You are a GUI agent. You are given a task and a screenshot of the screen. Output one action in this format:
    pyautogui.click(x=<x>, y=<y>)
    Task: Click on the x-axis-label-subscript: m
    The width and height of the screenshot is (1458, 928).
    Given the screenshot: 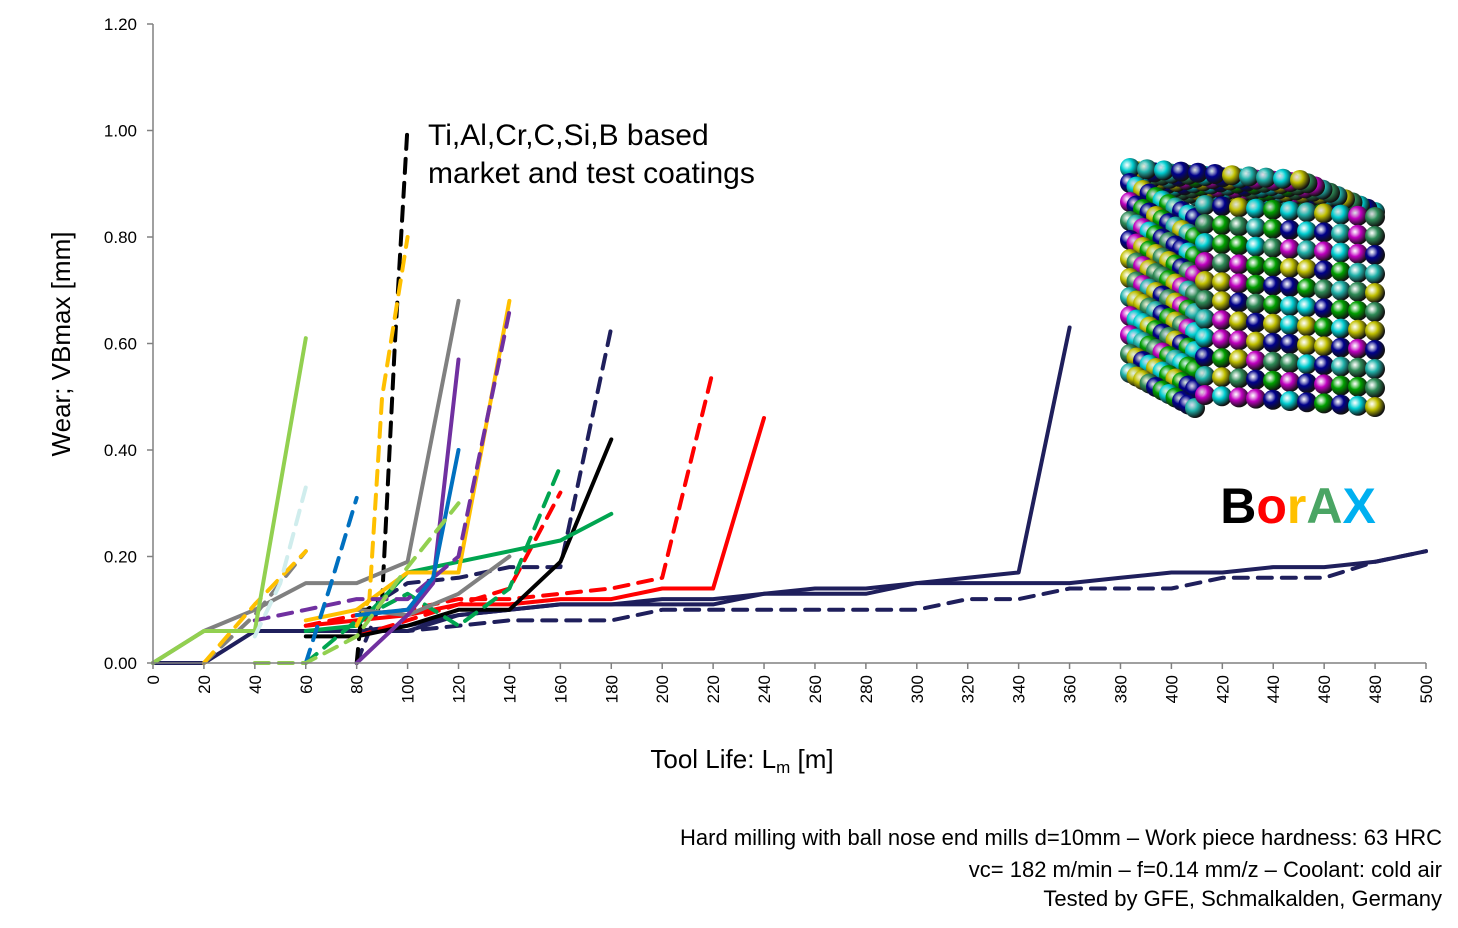 What is the action you would take?
    pyautogui.click(x=783, y=767)
    